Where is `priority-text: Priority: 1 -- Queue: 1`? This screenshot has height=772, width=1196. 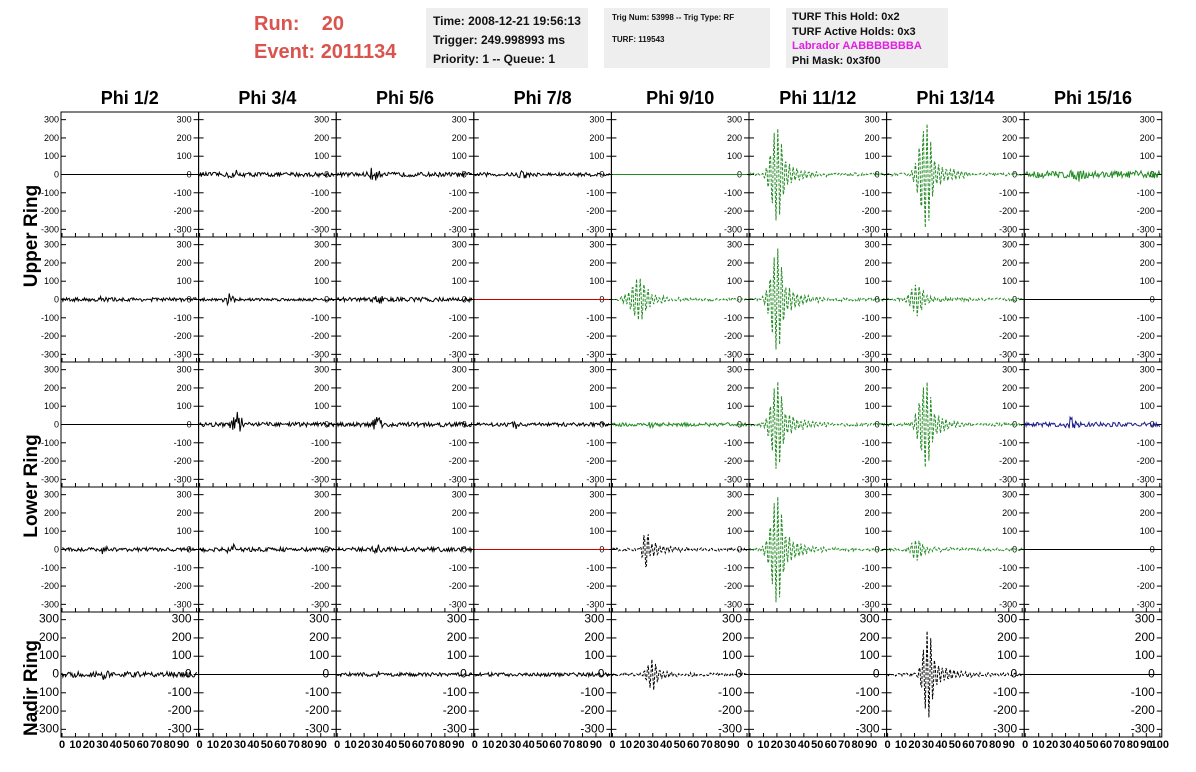 priority-text: Priority: 1 -- Queue: 1 is located at coordinates (494, 59).